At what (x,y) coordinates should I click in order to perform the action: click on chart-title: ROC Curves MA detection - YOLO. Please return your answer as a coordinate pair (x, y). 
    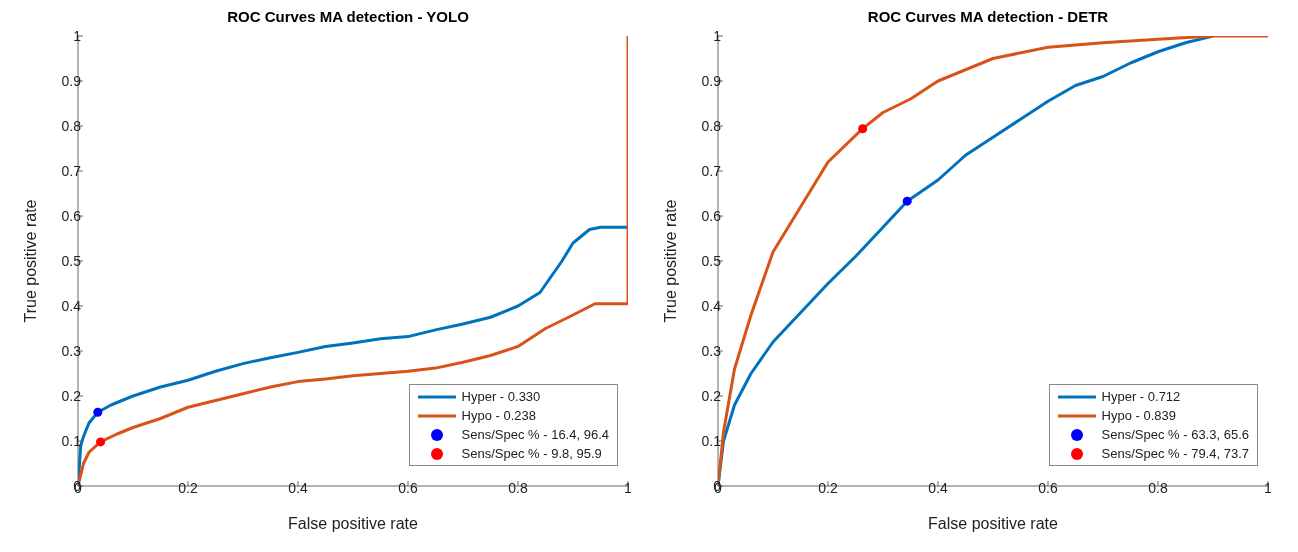
    Looking at the image, I should click on (348, 16).